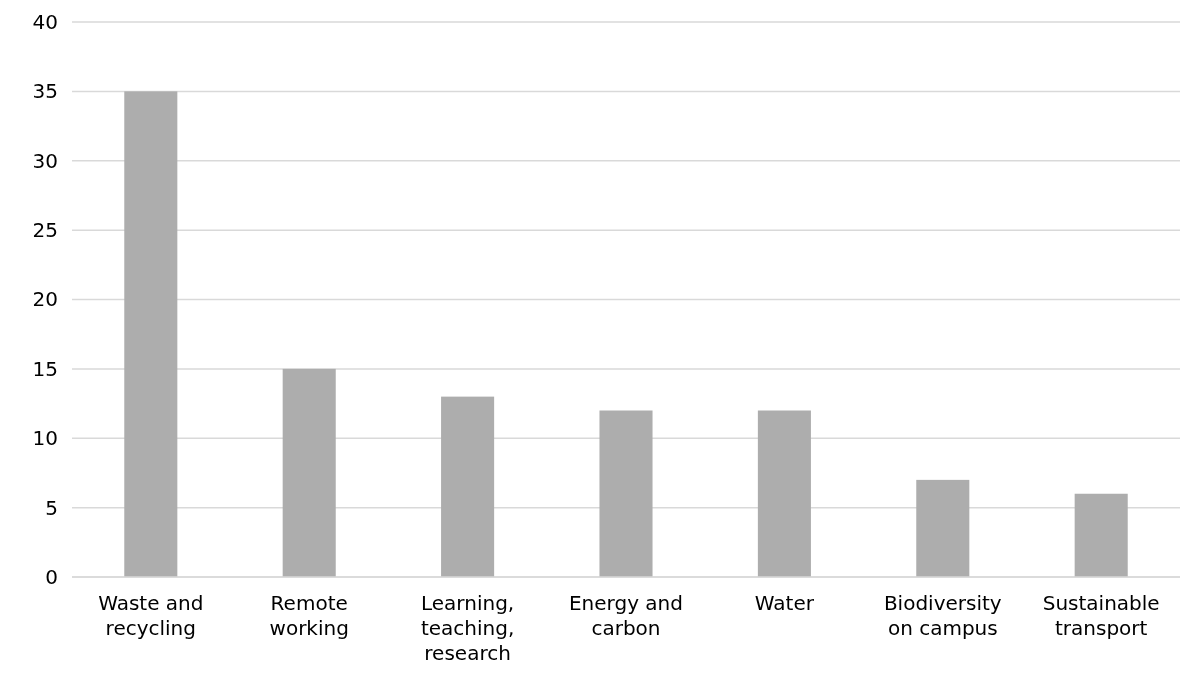 This screenshot has width=1198, height=675. I want to click on y-tick-label: 0, so click(51, 576).